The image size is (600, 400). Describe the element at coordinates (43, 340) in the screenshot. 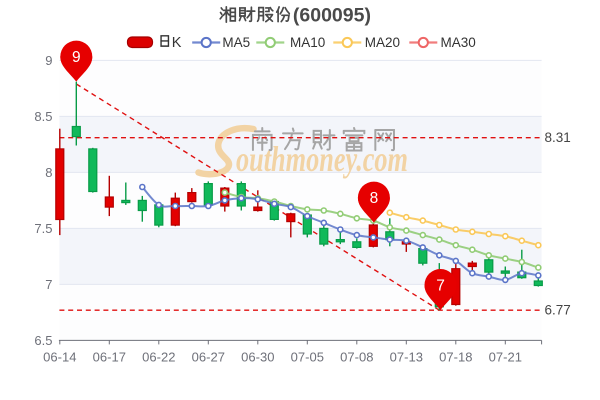

I see `svg-text: 6.5` at that location.